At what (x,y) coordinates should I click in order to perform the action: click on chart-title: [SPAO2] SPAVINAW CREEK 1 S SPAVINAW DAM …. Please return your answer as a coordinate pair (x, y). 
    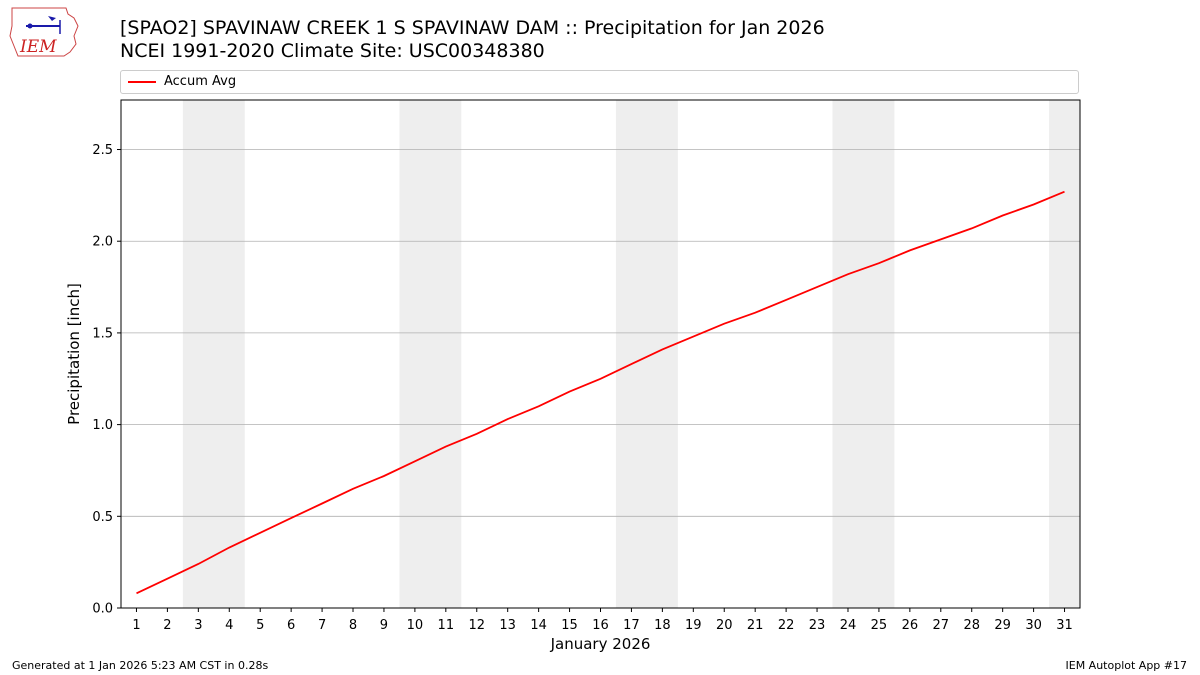
    Looking at the image, I should click on (472, 28).